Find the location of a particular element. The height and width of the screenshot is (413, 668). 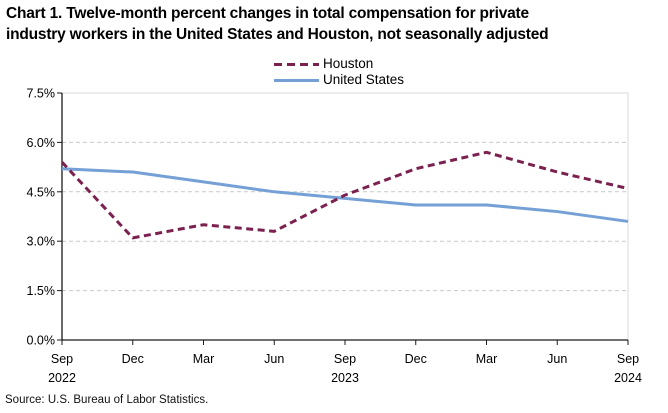

y-axis-tick-label: 4.5% is located at coordinates (41, 192).